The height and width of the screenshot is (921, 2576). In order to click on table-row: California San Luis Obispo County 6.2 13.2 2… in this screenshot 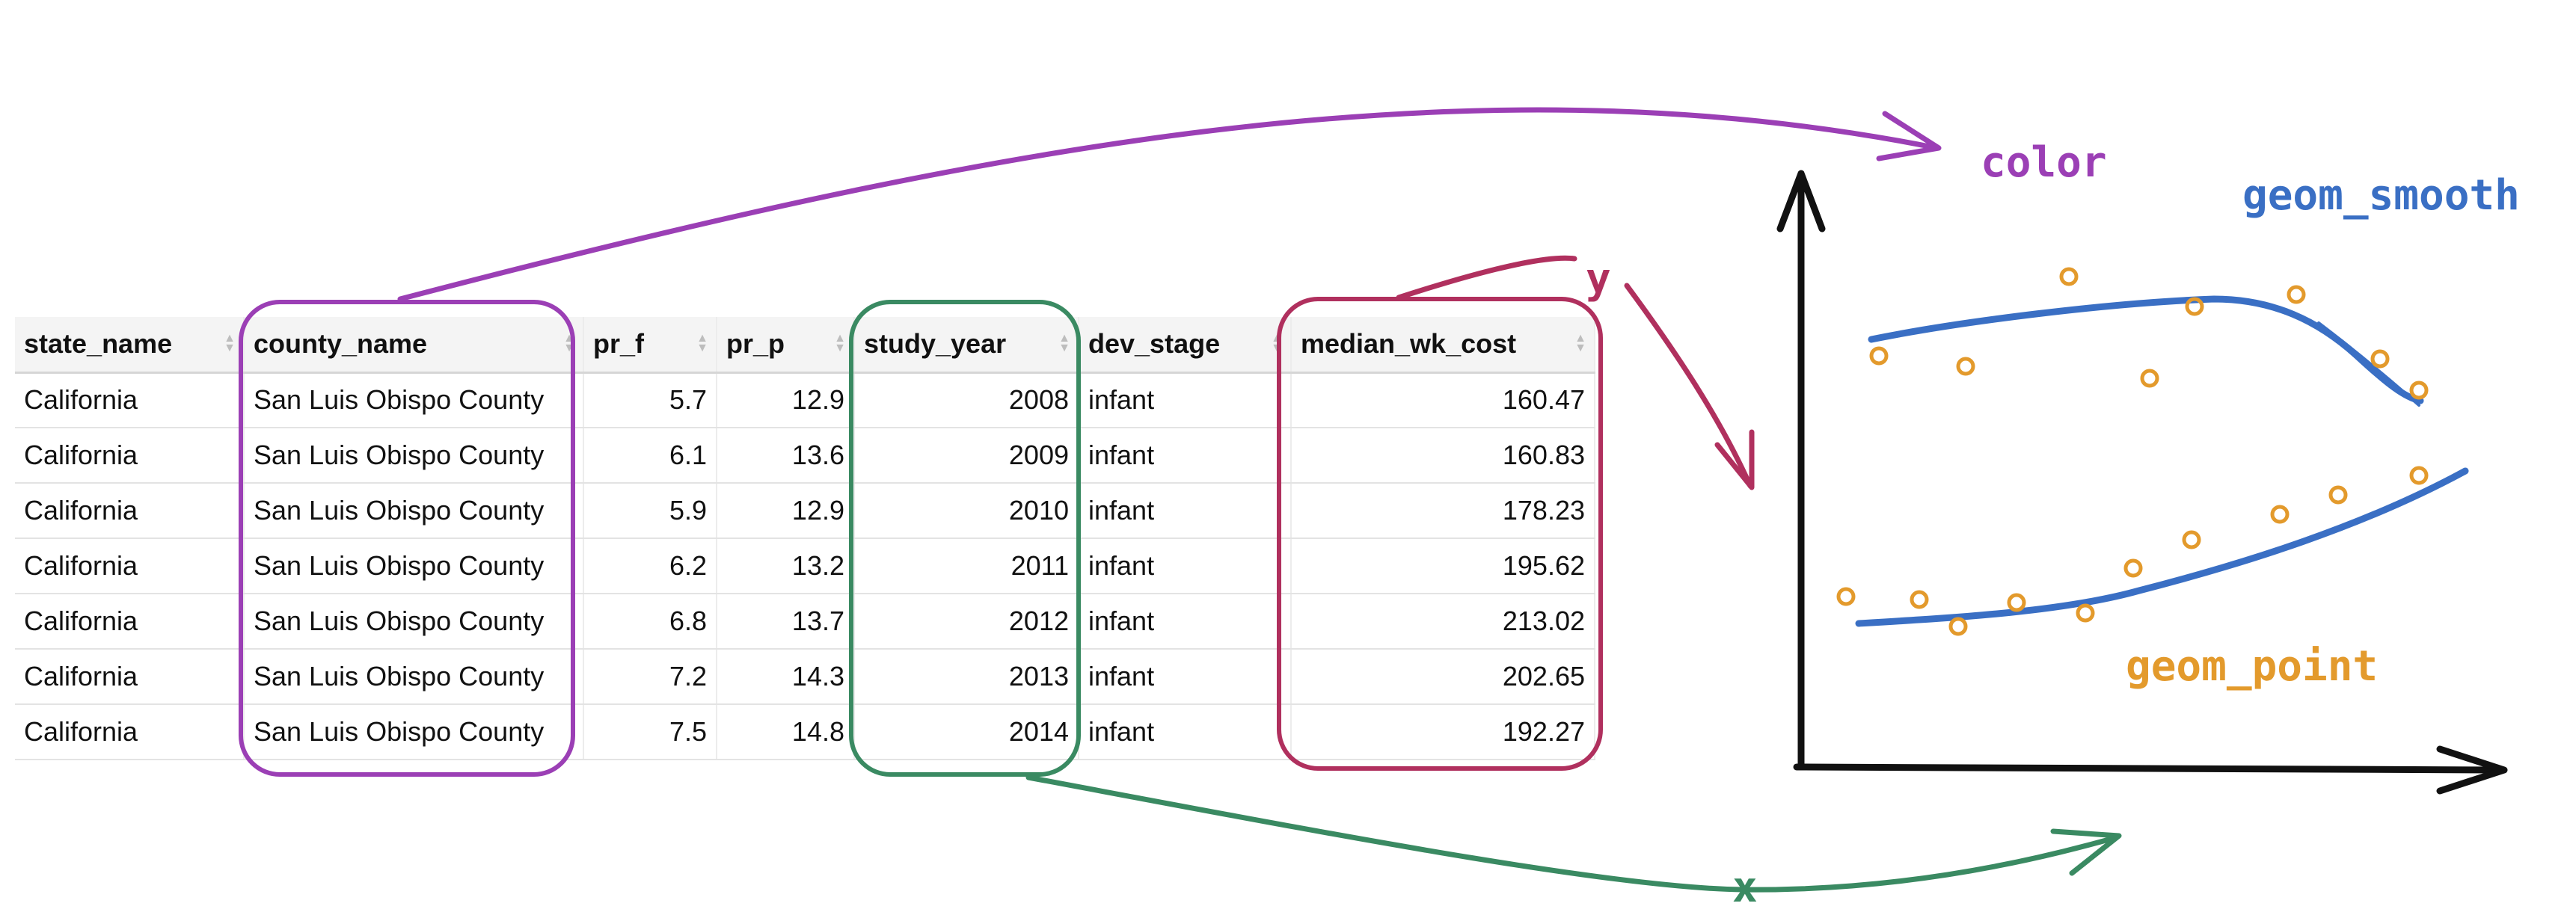, I will do `click(805, 566)`.